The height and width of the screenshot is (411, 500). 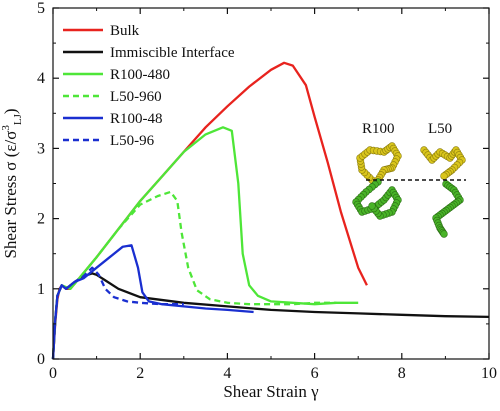 What do you see at coordinates (402, 373) in the screenshot?
I see `x-tick-label: 8` at bounding box center [402, 373].